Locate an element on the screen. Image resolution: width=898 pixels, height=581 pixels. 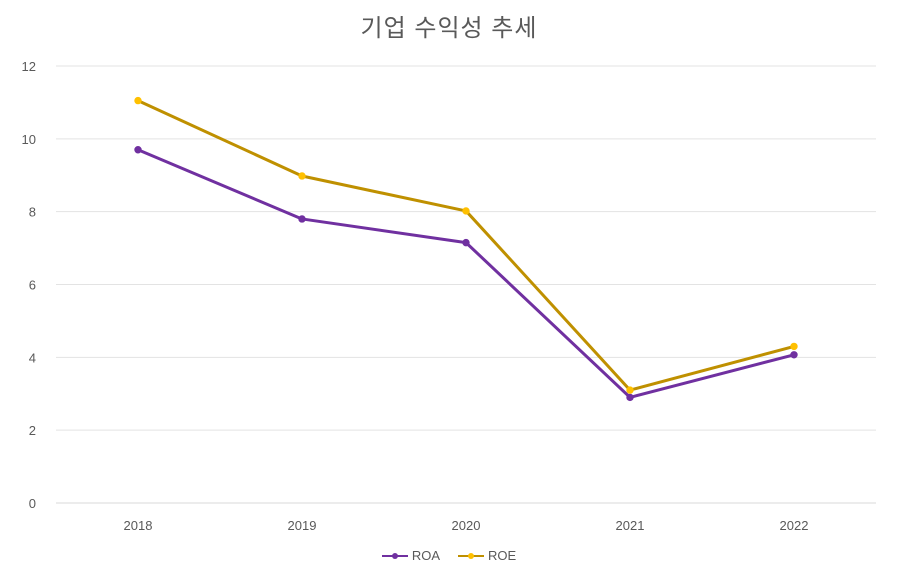
legend-item-roe: ROE is located at coordinates (487, 555).